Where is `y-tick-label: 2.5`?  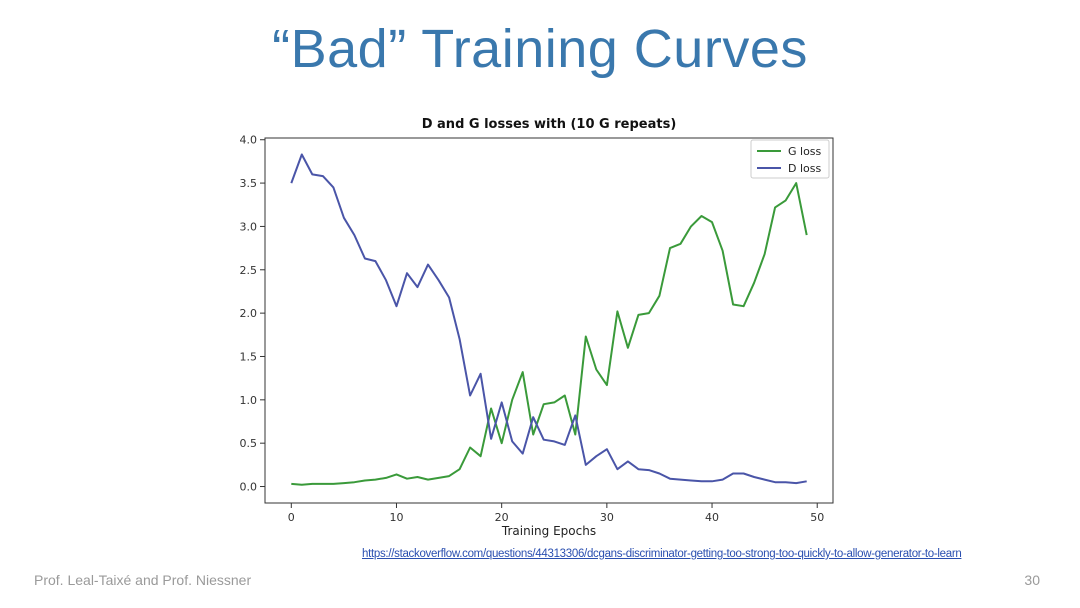
y-tick-label: 2.5 is located at coordinates (249, 270).